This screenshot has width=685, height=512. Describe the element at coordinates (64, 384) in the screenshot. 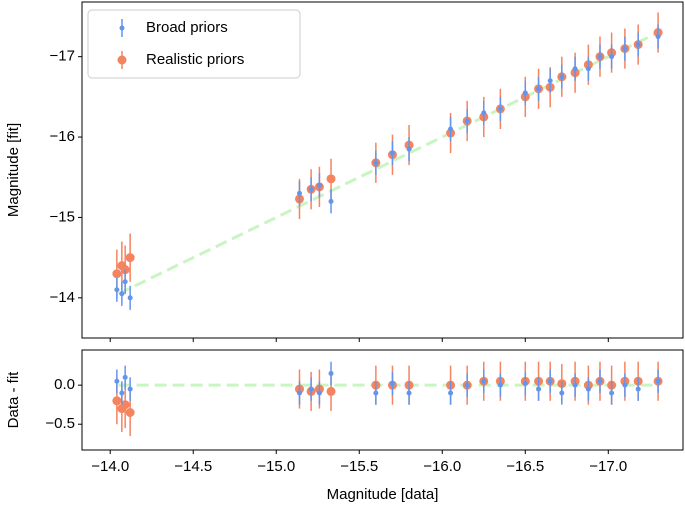

I see `y-tick-label: 0.0` at that location.